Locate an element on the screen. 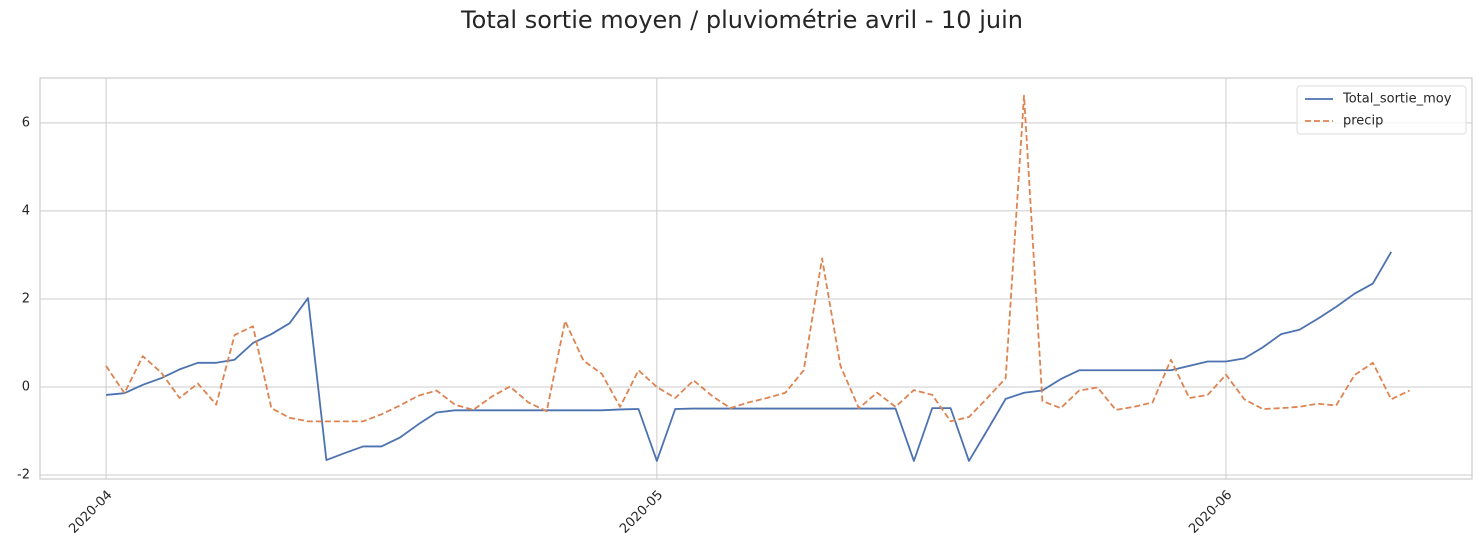  y-tick-label: 4 is located at coordinates (26, 210).